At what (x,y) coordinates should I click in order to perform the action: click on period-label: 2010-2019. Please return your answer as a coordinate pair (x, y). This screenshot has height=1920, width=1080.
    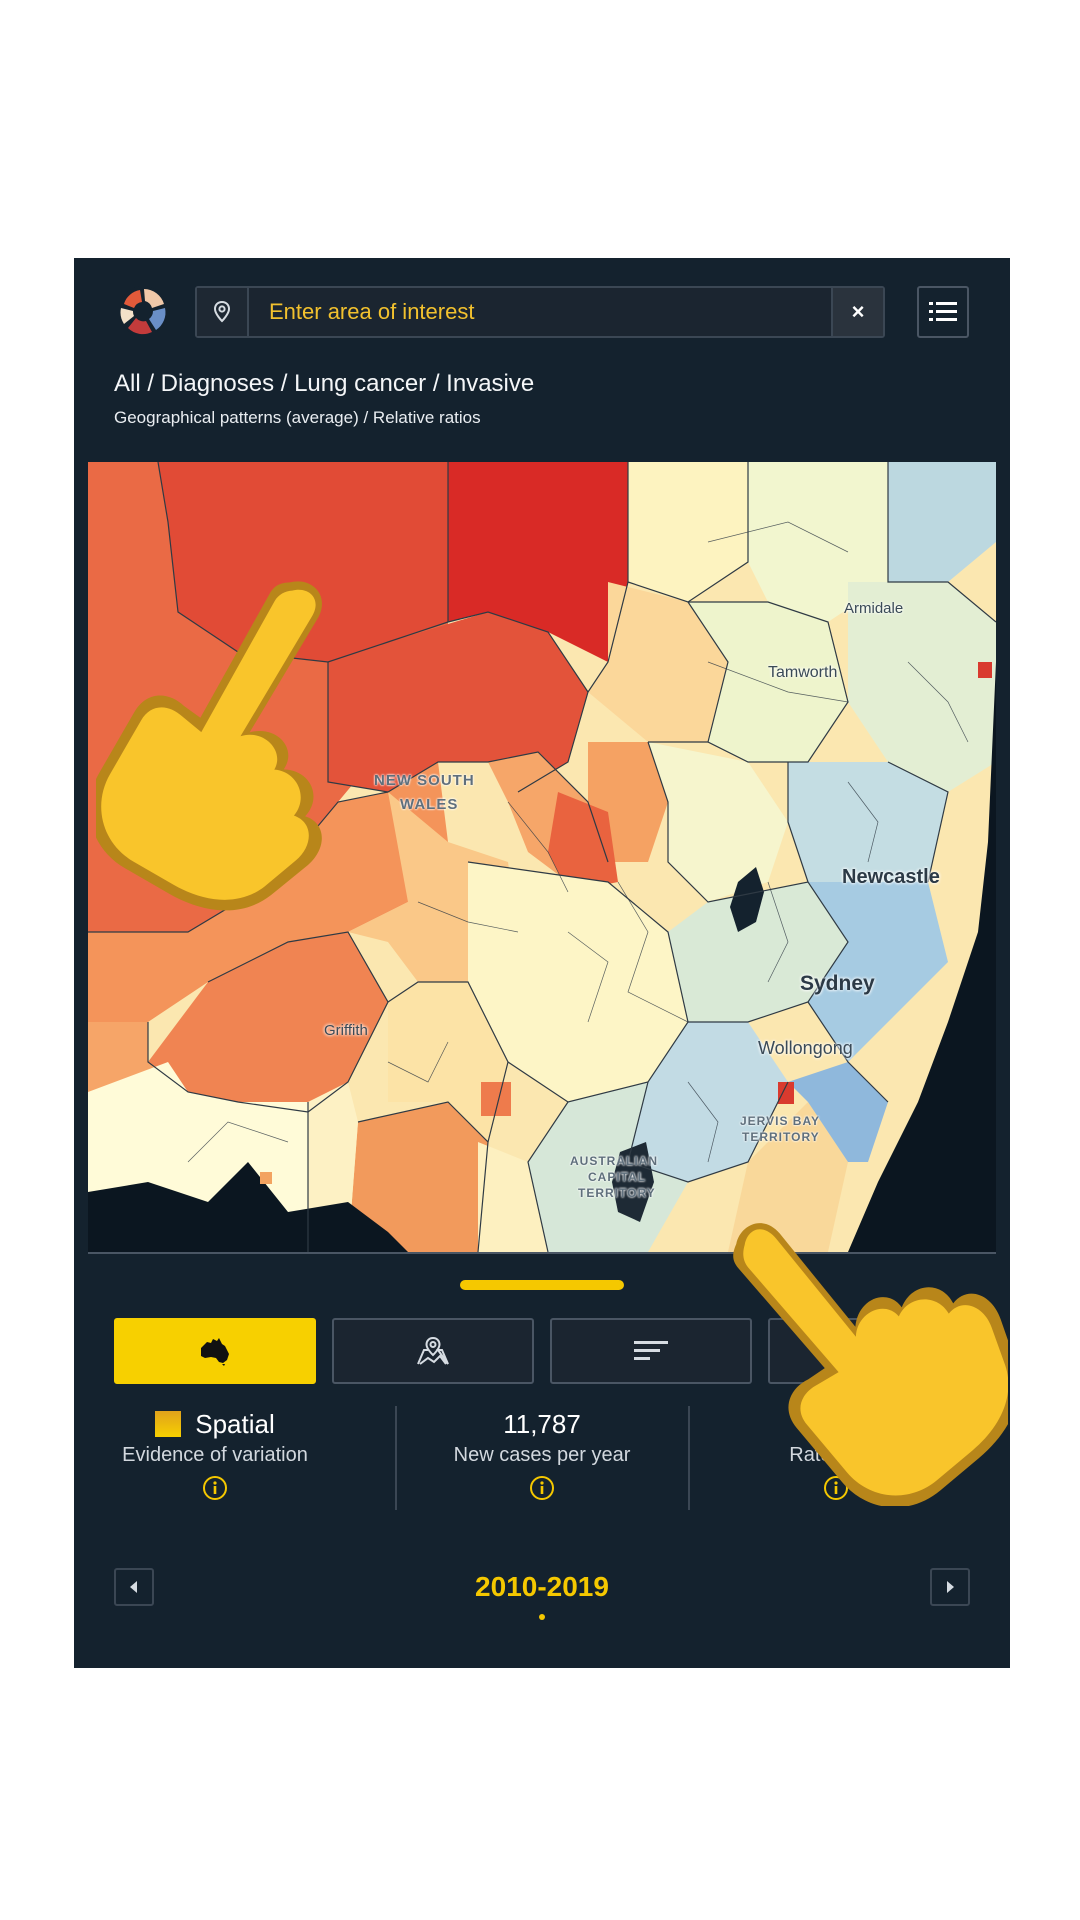
    Looking at the image, I should click on (542, 1586).